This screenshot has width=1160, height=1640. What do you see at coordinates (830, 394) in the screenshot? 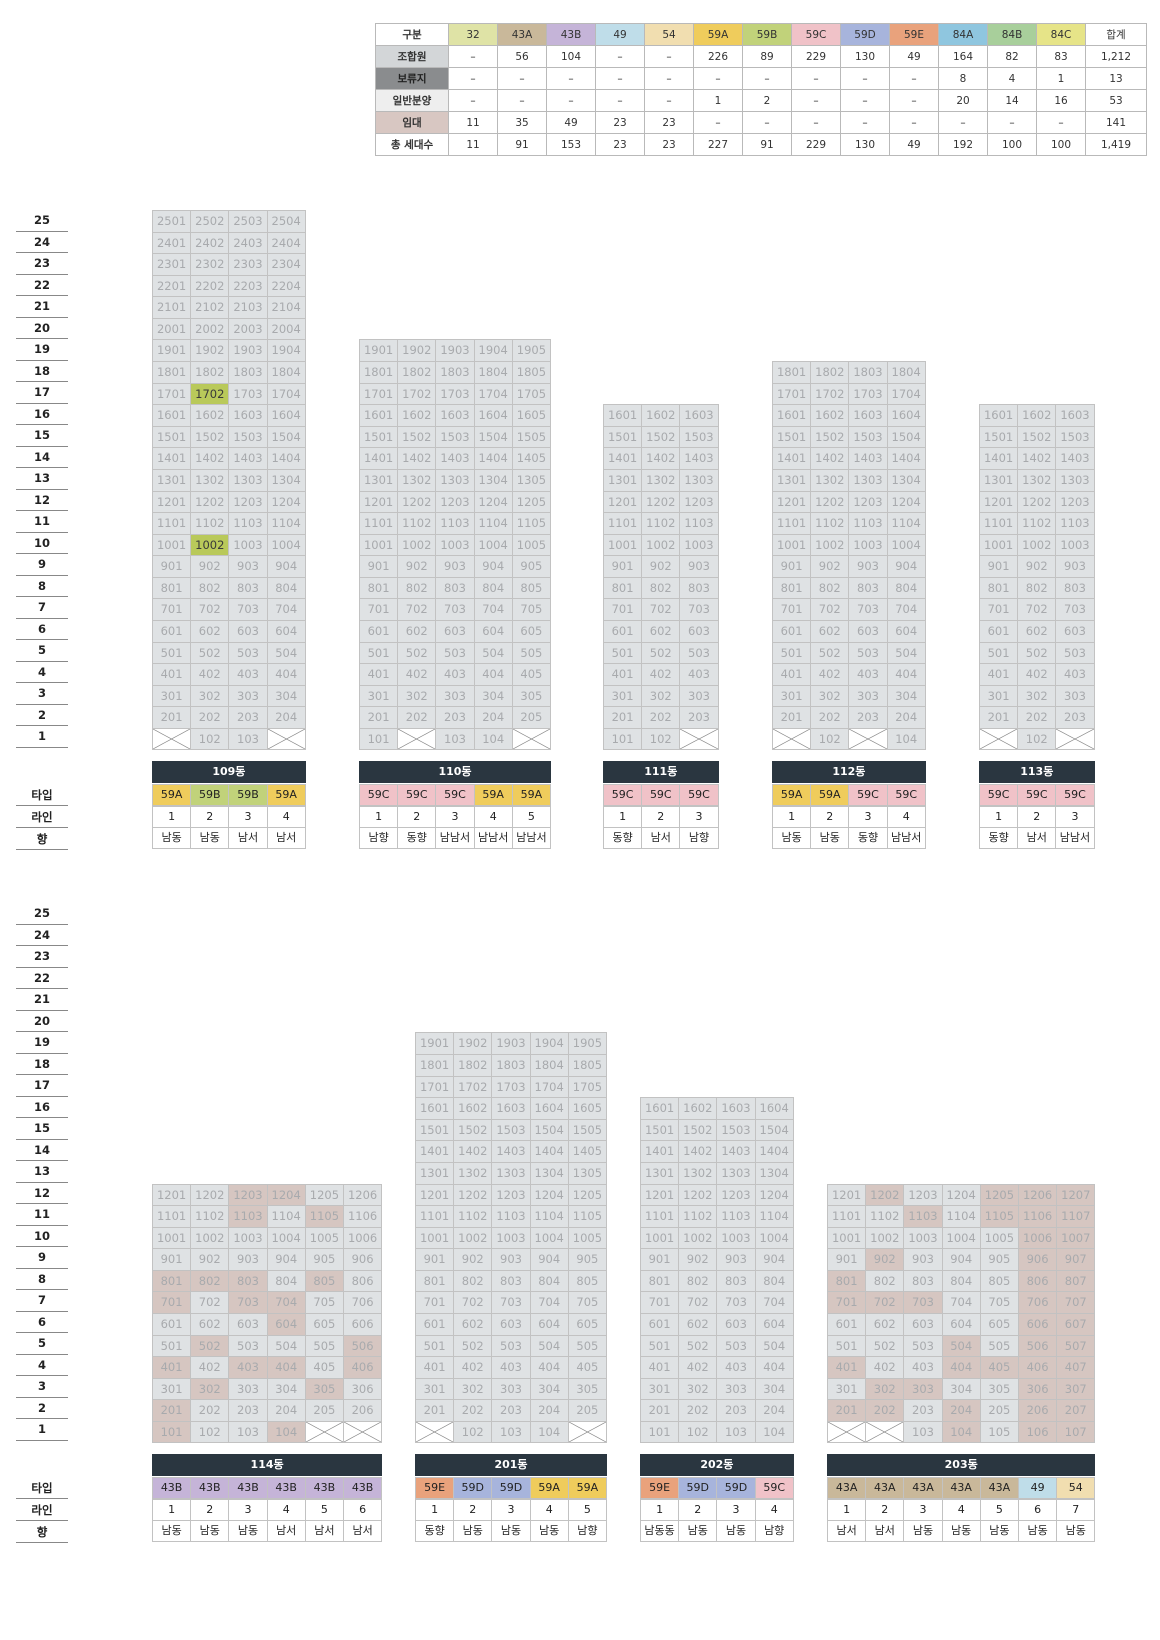
I see `unit-cell: 1702` at bounding box center [830, 394].